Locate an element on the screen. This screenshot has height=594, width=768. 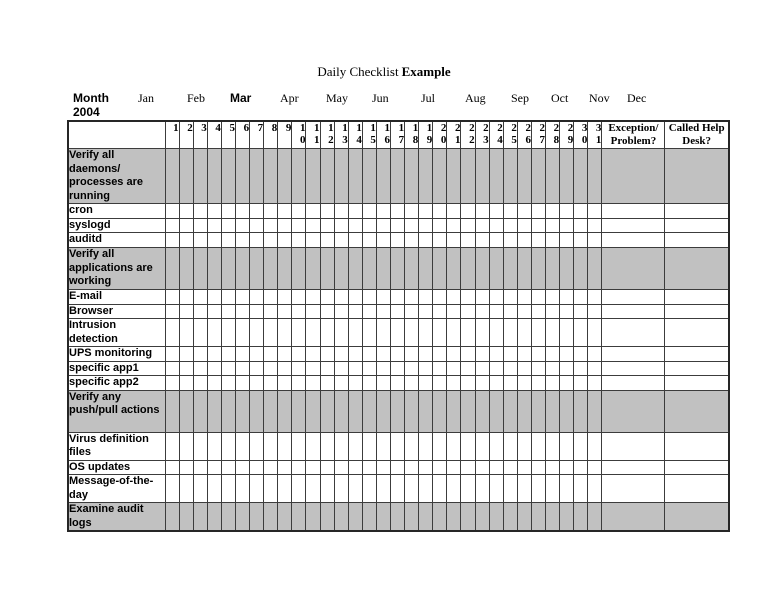
header-line: Called Help is located at coordinates (696, 128).